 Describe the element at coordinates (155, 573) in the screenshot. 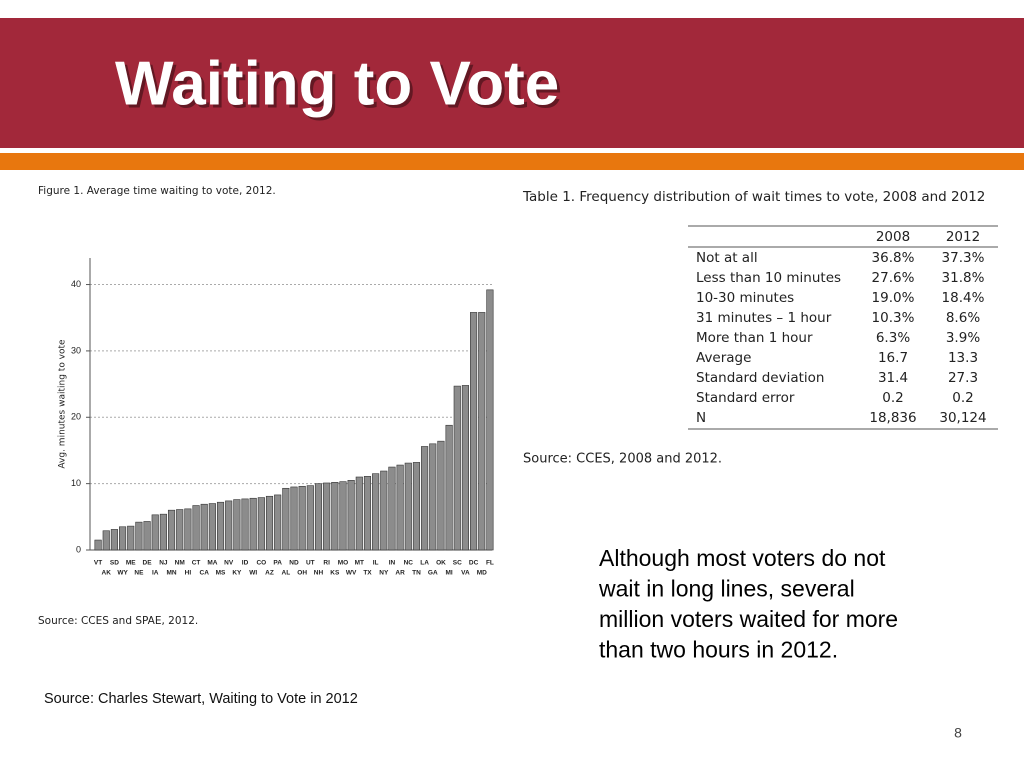

I see `x-tick-label: IA` at that location.